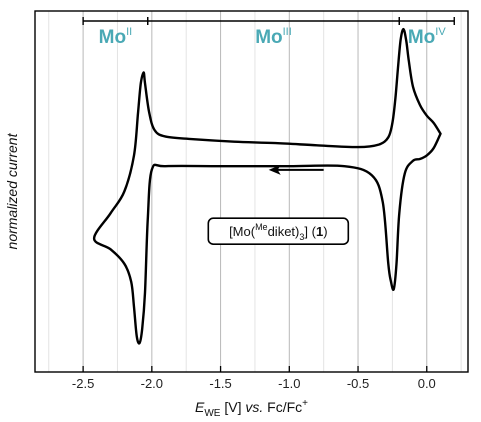 The height and width of the screenshot is (422, 481). What do you see at coordinates (274, 169) in the screenshot?
I see `arrow-head` at bounding box center [274, 169].